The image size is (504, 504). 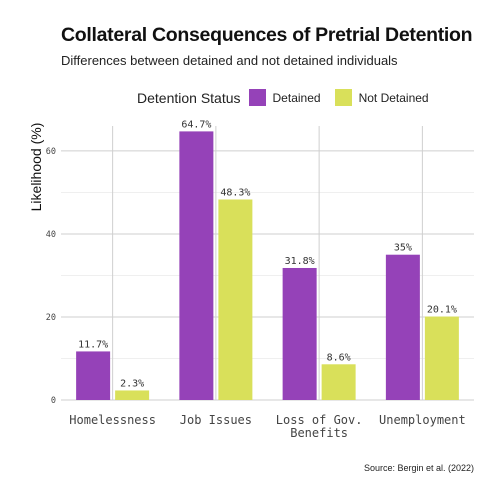 What do you see at coordinates (51, 318) in the screenshot?
I see `y-tick-label: 20` at bounding box center [51, 318].